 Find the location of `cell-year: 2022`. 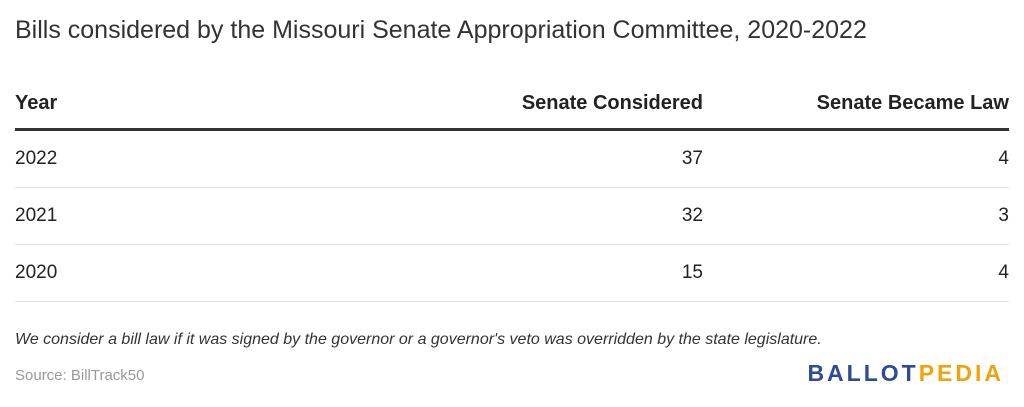

cell-year: 2022 is located at coordinates (165, 158).